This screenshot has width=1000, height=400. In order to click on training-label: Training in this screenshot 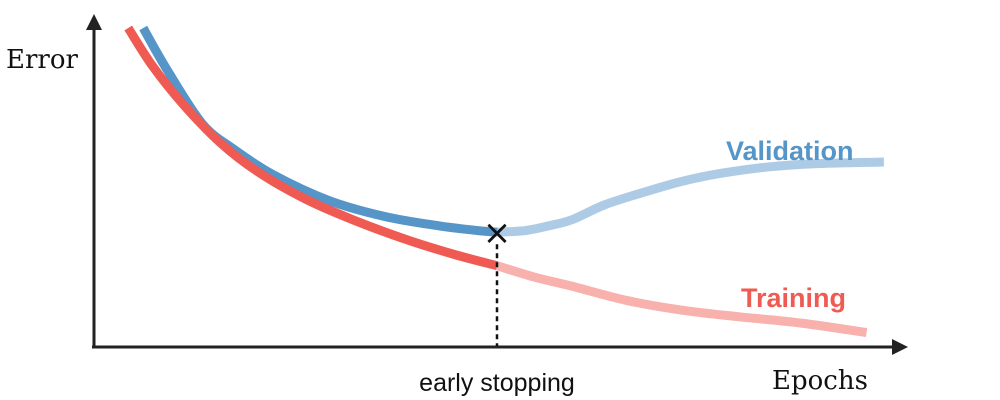, I will do `click(793, 298)`.